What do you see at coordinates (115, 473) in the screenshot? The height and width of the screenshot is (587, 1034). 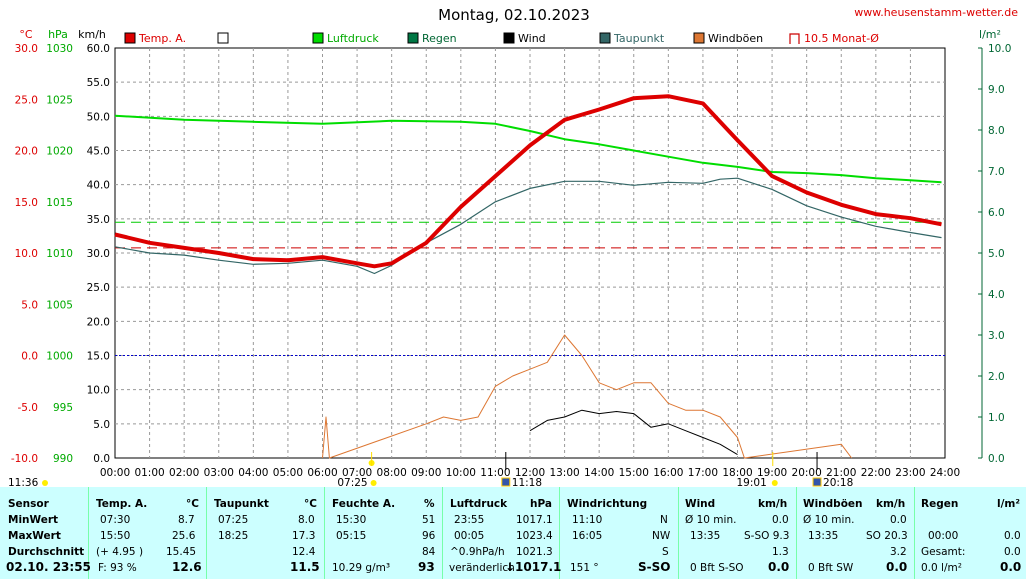 I see `x-tick-label: 00:00` at bounding box center [115, 473].